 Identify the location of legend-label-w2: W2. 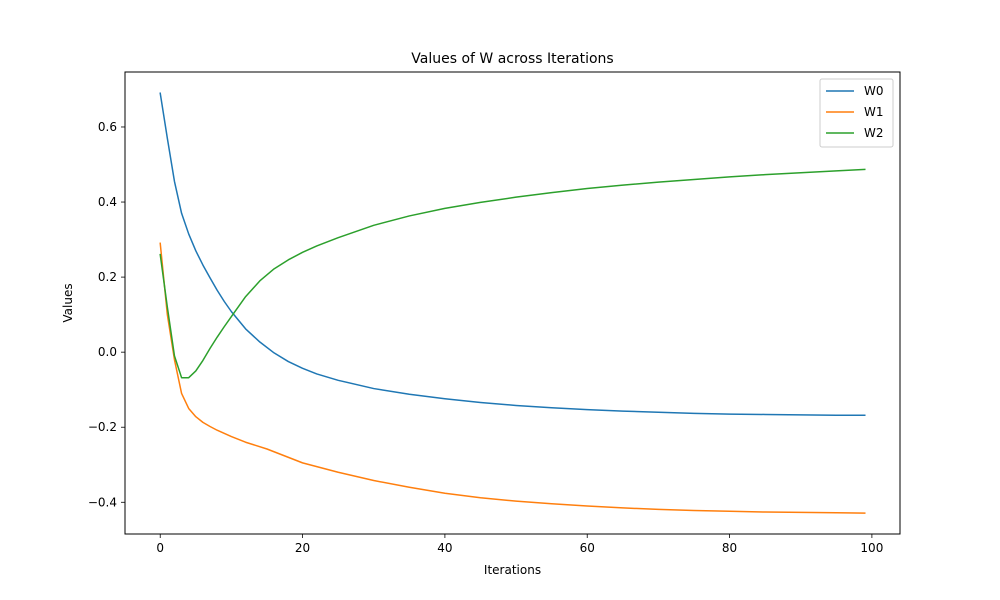
(874, 133).